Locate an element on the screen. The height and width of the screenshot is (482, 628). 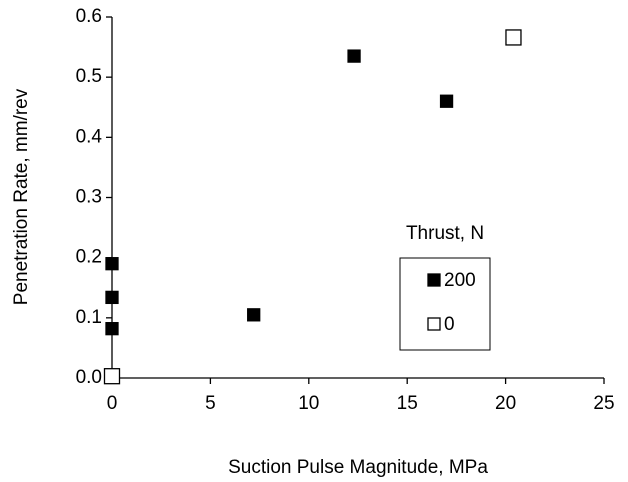
x-tick-label: 0 is located at coordinates (112, 403).